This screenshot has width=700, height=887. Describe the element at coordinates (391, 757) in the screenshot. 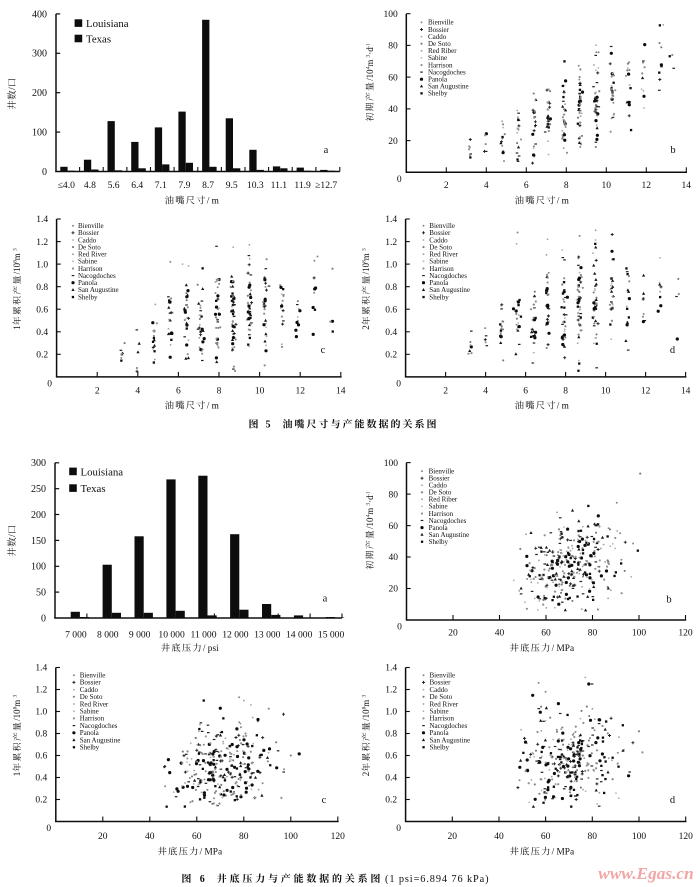

I see `svg-text: 0.6` at that location.